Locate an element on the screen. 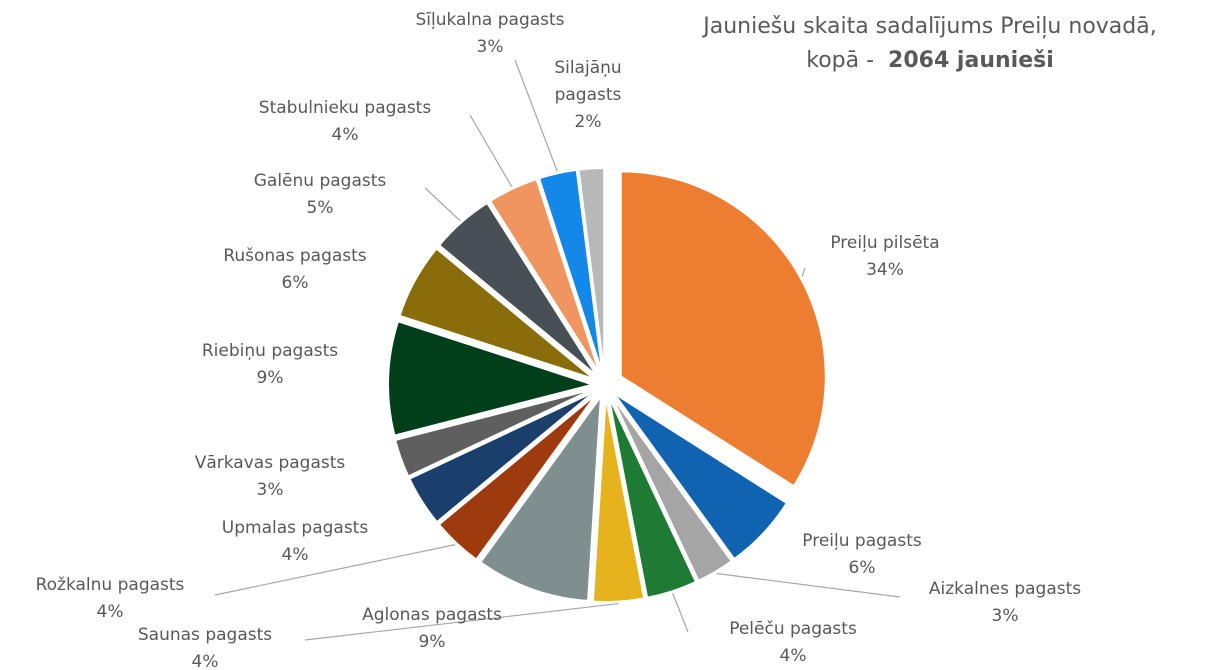 The width and height of the screenshot is (1223, 670). data-label: Galēnu pagasts 5% is located at coordinates (320, 195).